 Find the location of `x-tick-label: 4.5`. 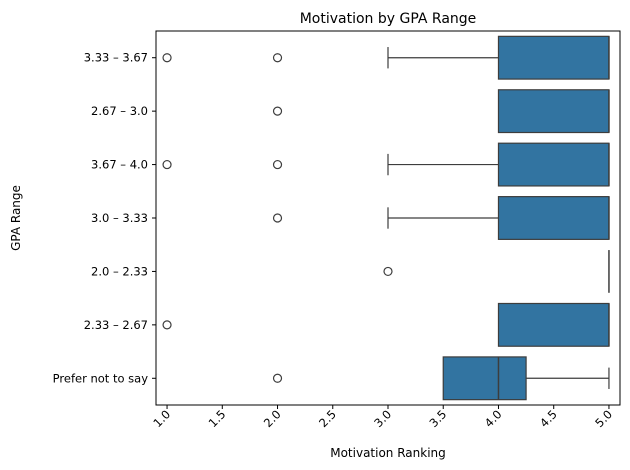

x-tick-label: 4.5 is located at coordinates (548, 418).